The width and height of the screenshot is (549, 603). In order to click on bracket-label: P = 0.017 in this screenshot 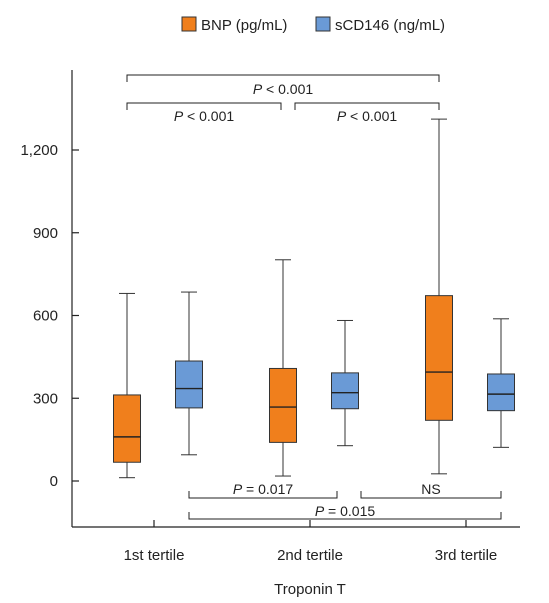, I will do `click(263, 489)`.